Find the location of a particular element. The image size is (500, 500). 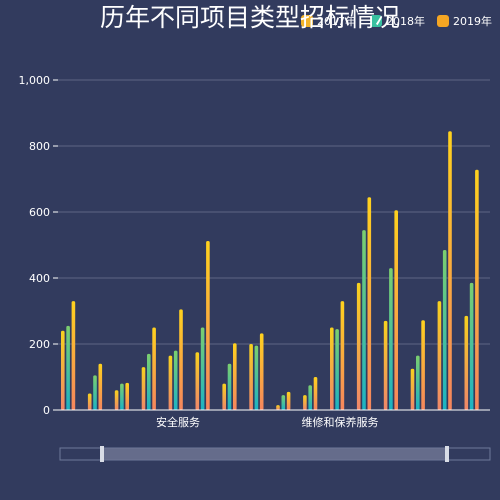

legend-item-2019: 2019年 is located at coordinates (464, 21).